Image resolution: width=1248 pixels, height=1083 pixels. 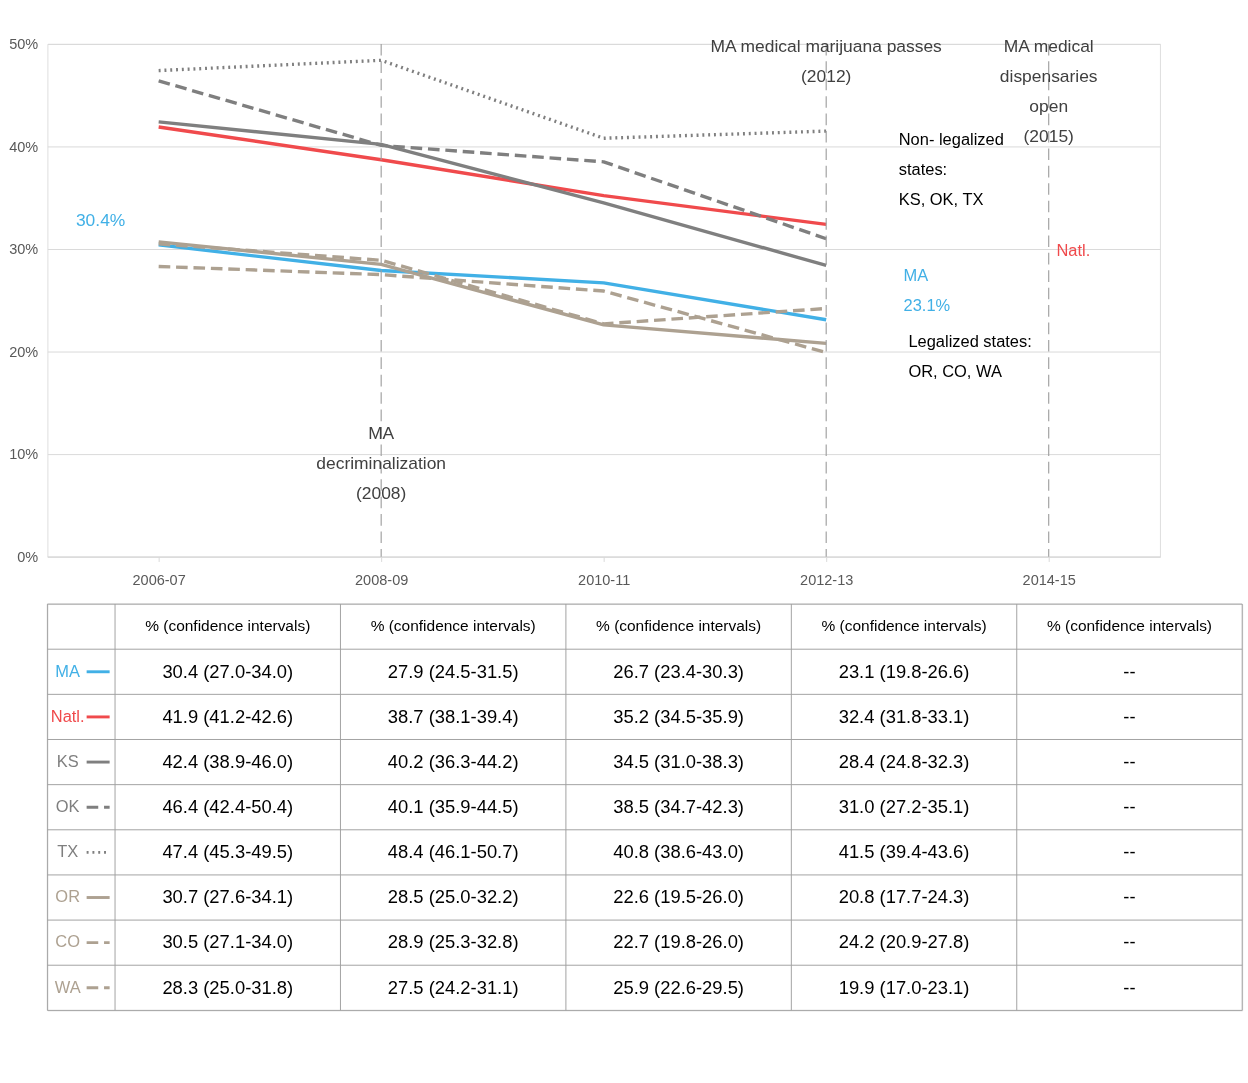 I want to click on line-series, so click(x=492, y=176).